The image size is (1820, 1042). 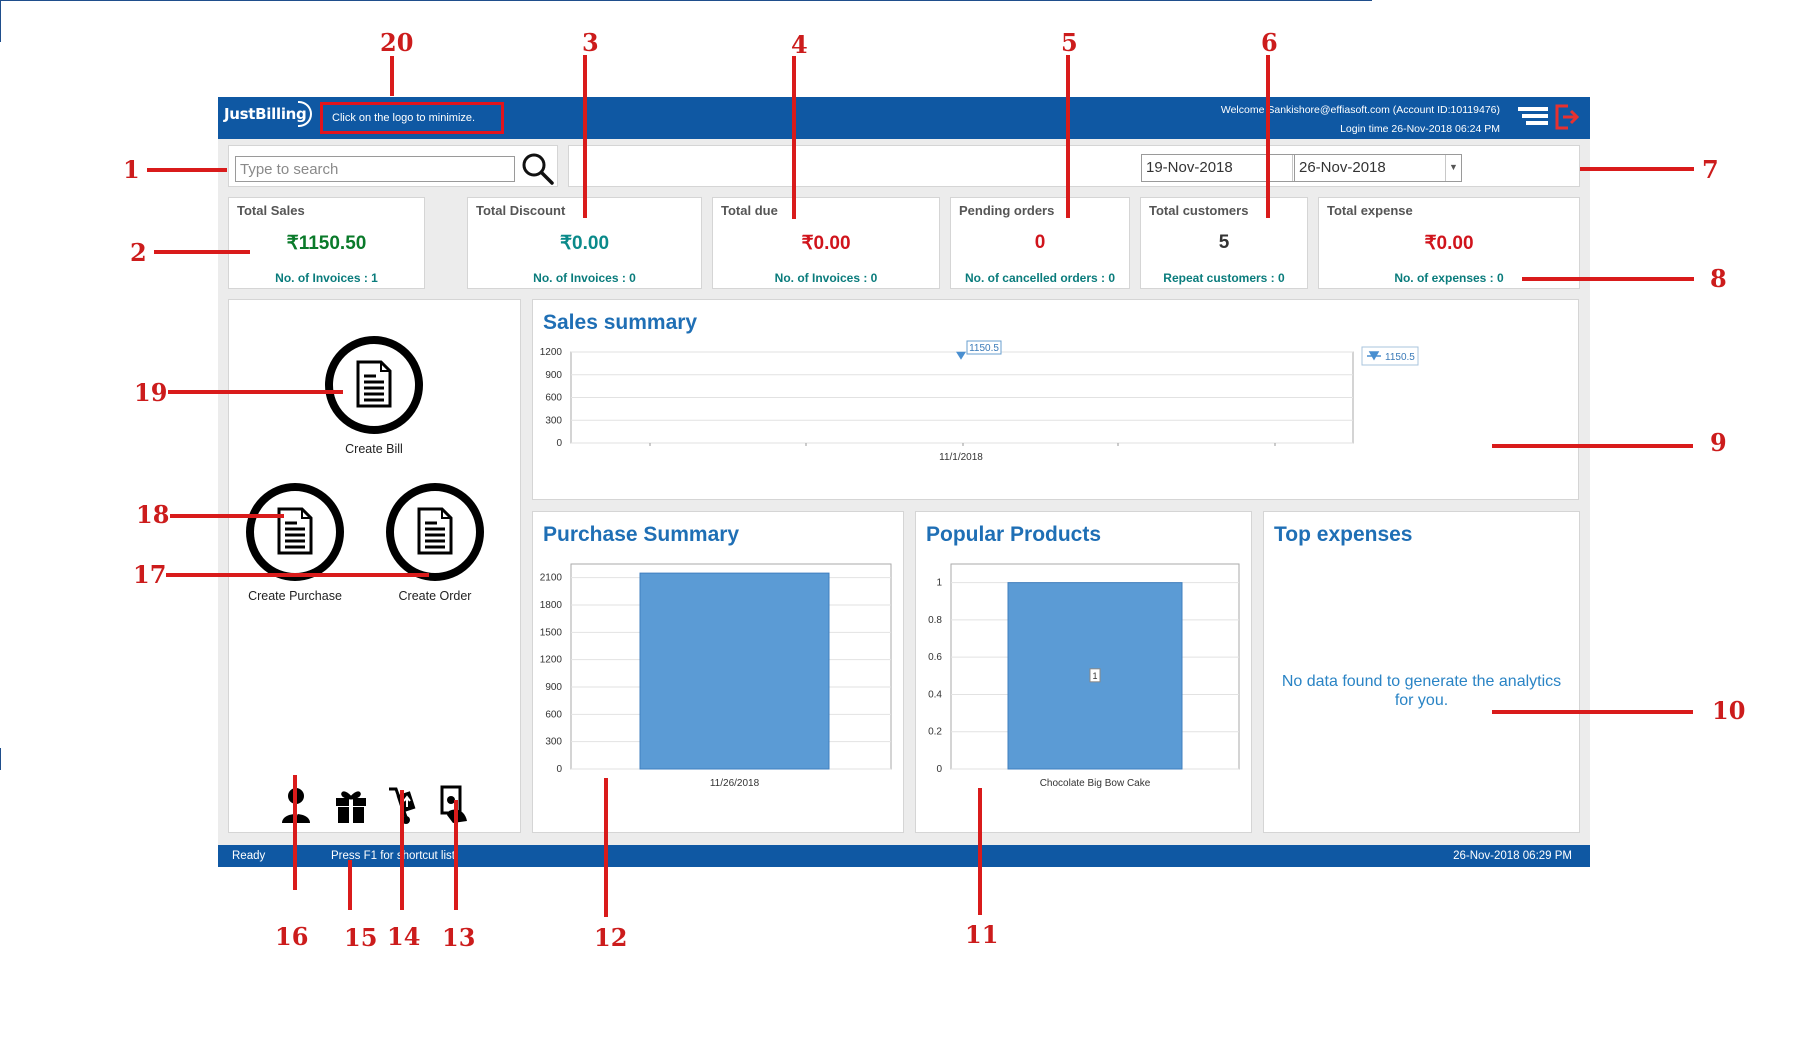 I want to click on annotation-number: 19, so click(x=151, y=392).